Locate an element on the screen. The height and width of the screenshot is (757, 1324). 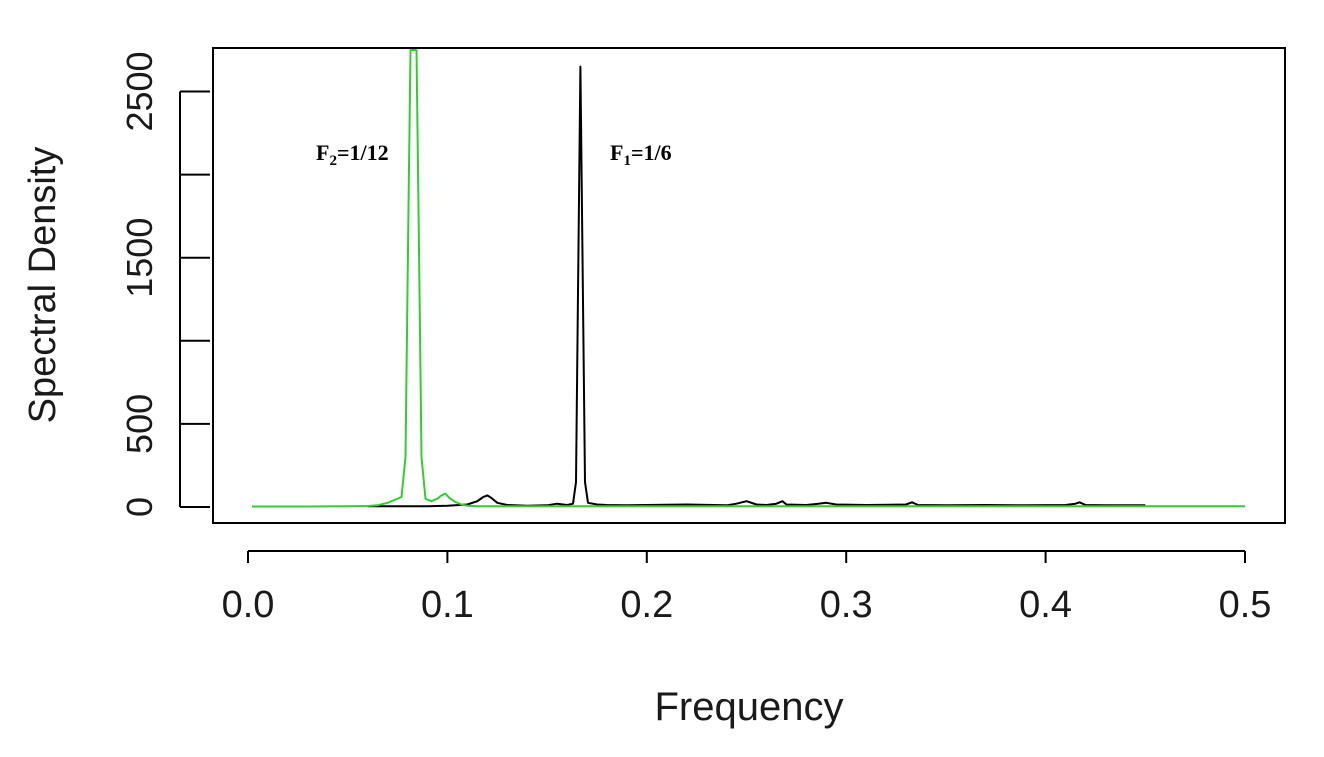
x-tick-label: 0.1 is located at coordinates (447, 605).